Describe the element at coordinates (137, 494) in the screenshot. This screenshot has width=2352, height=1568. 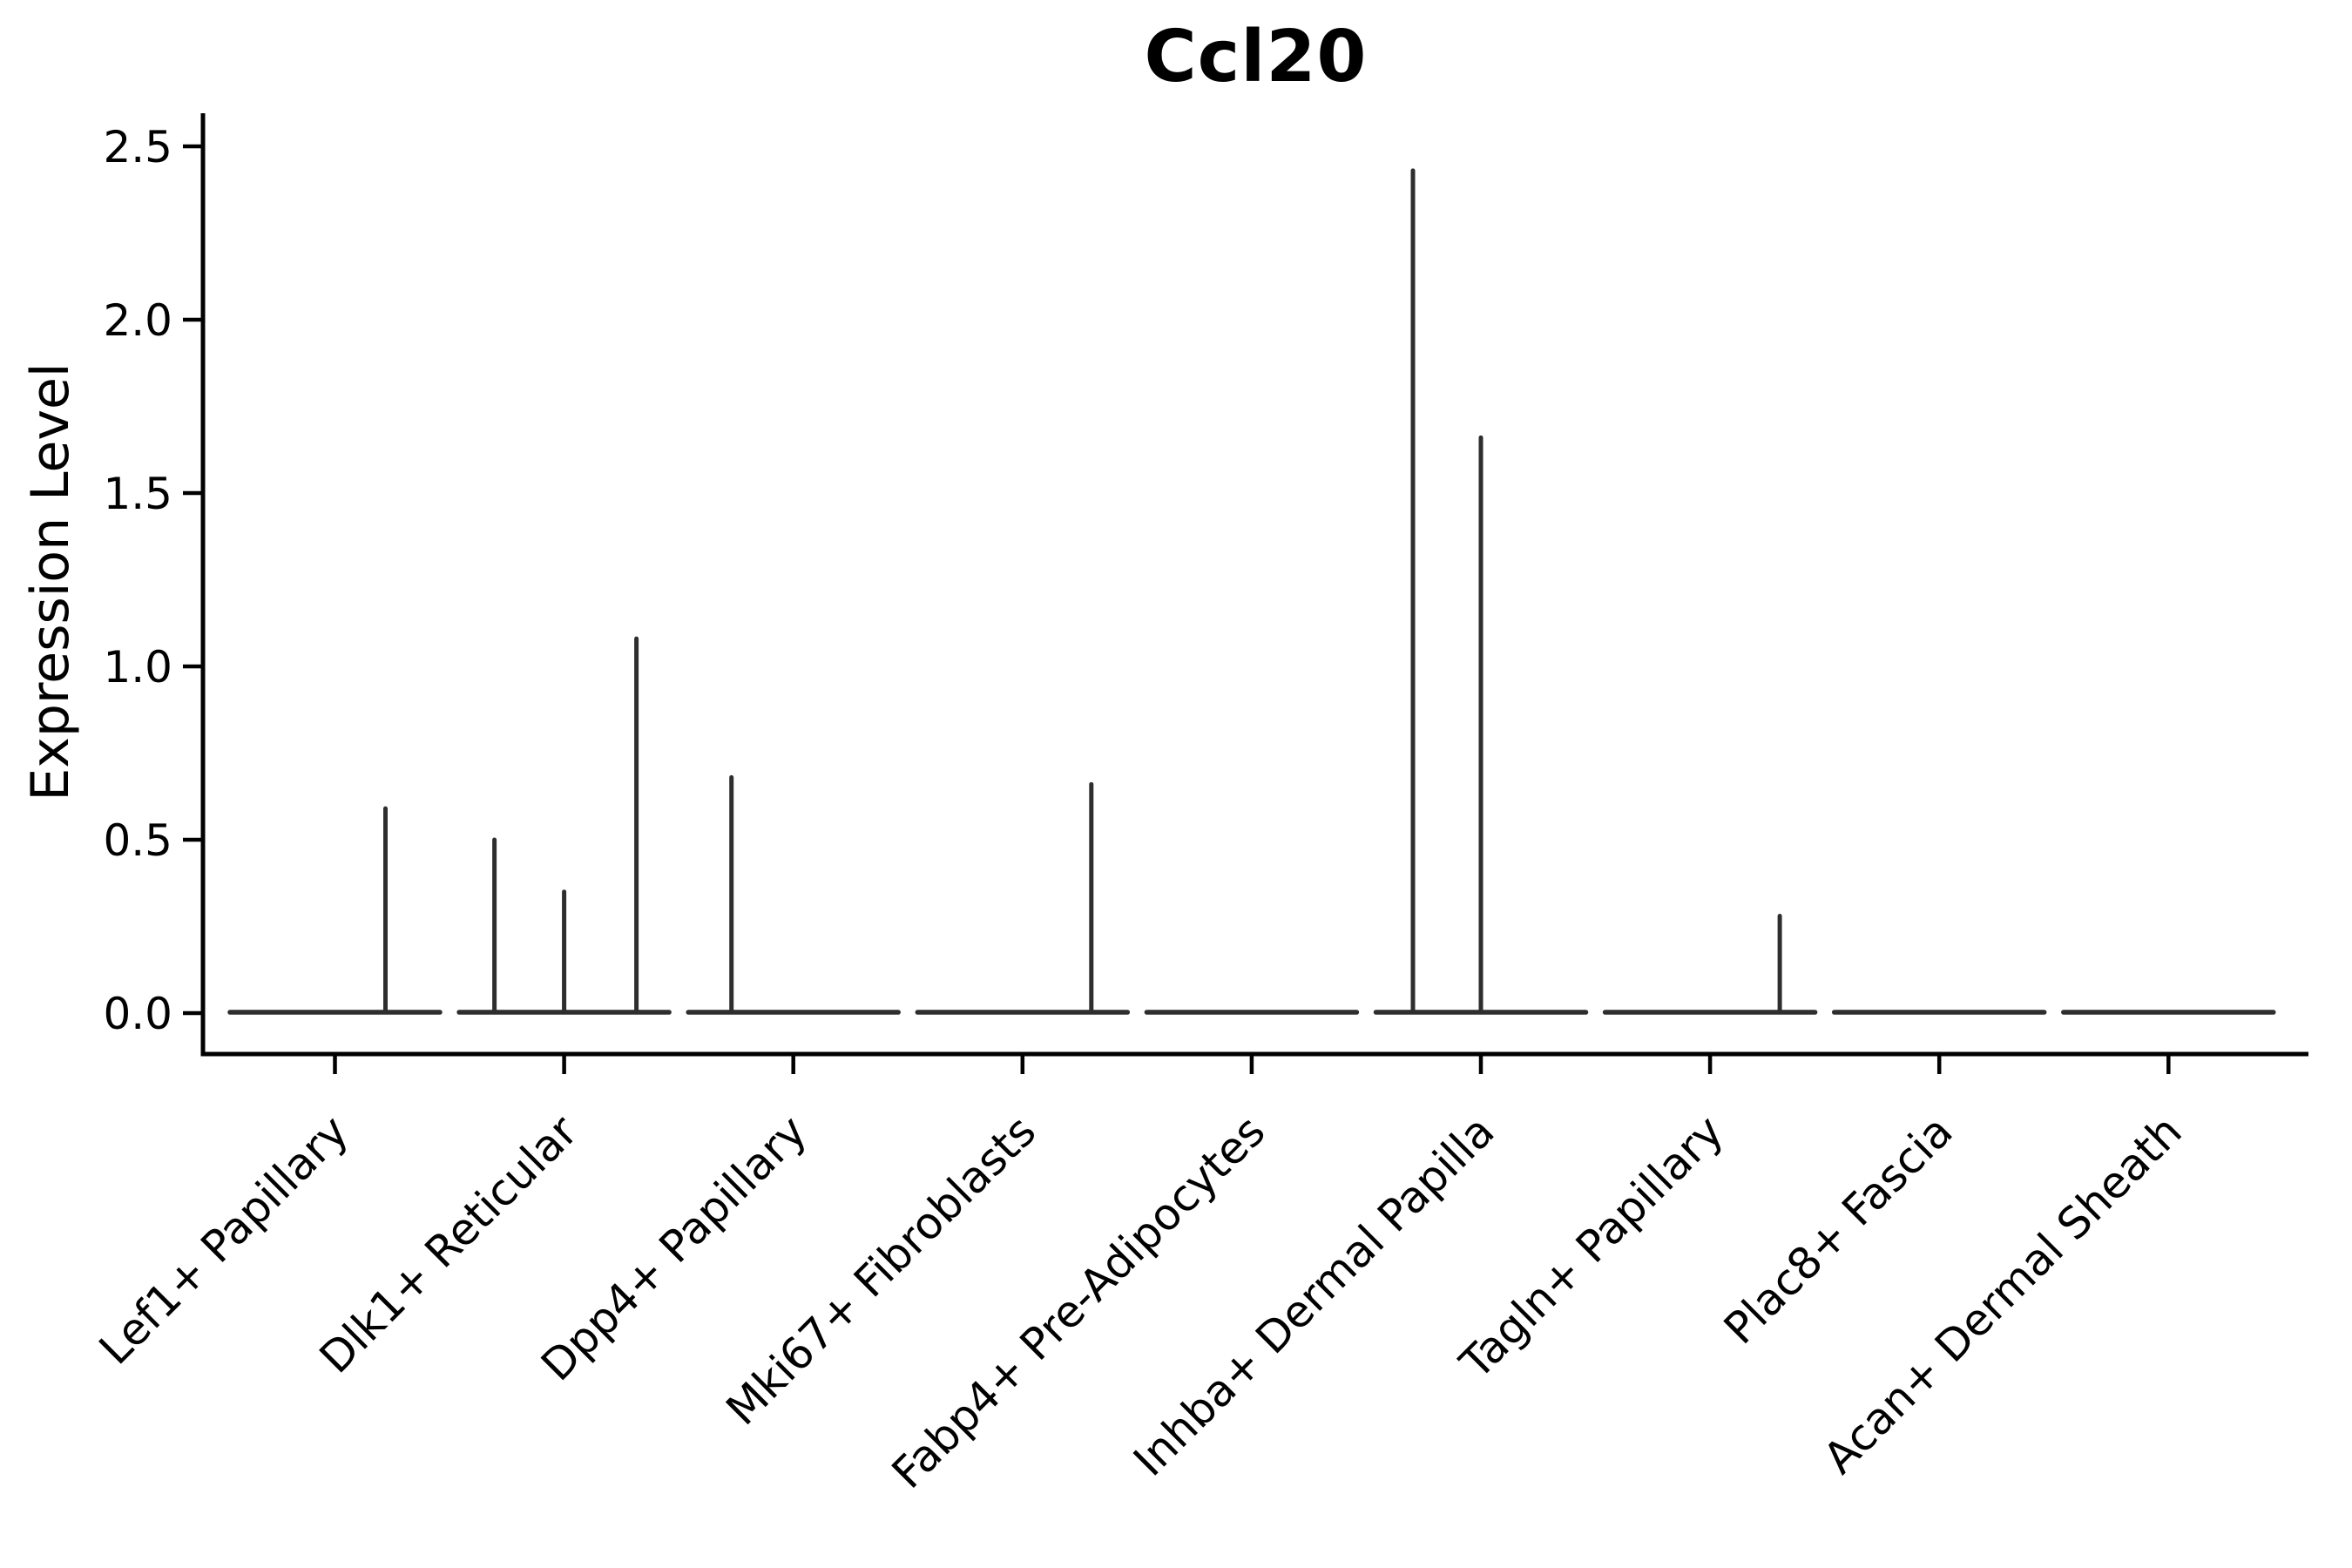
I see `y-tick-label: 1.5` at that location.